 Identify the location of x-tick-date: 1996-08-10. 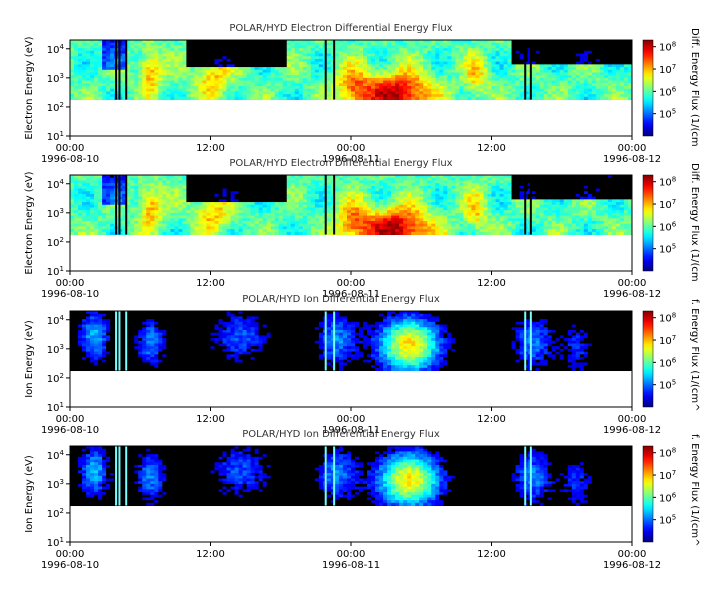
(70, 159).